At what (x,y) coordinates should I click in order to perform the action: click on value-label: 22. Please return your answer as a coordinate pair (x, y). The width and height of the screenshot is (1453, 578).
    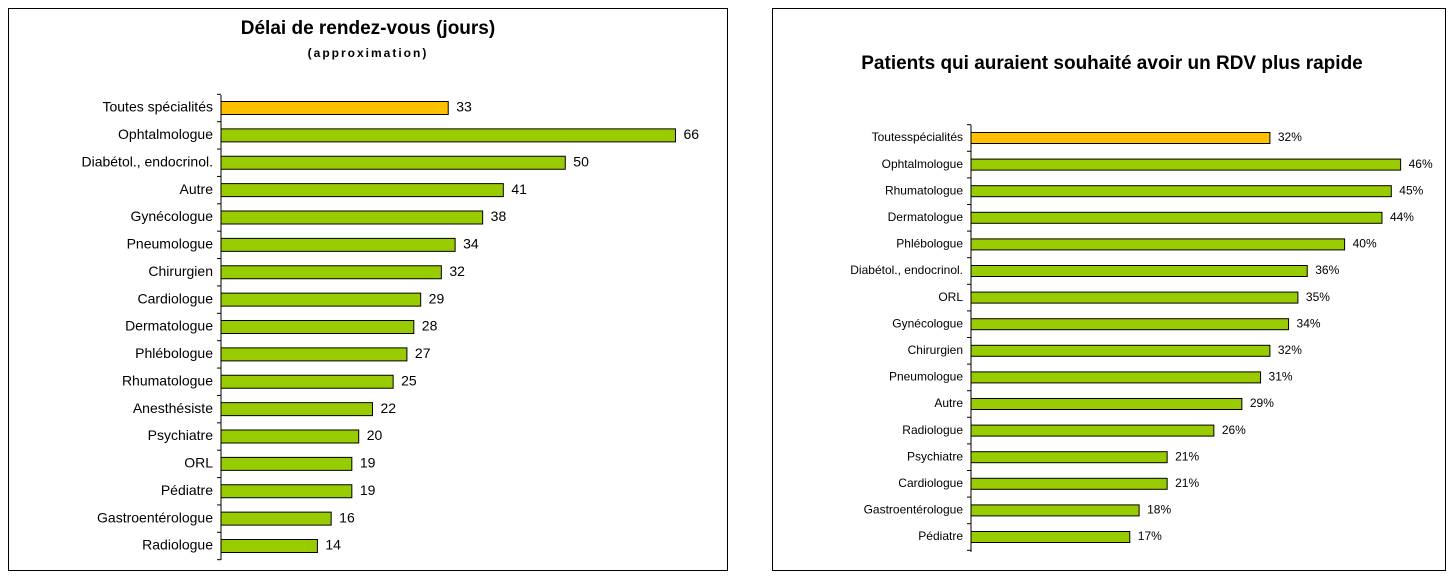
    Looking at the image, I should click on (388, 408).